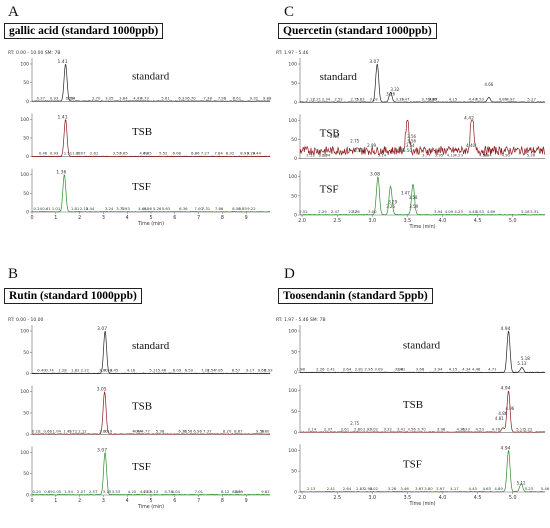 This screenshot has height=528, width=550. What do you see at coordinates (150, 501) in the screenshot?
I see `x-tick-label: 5` at bounding box center [150, 501].